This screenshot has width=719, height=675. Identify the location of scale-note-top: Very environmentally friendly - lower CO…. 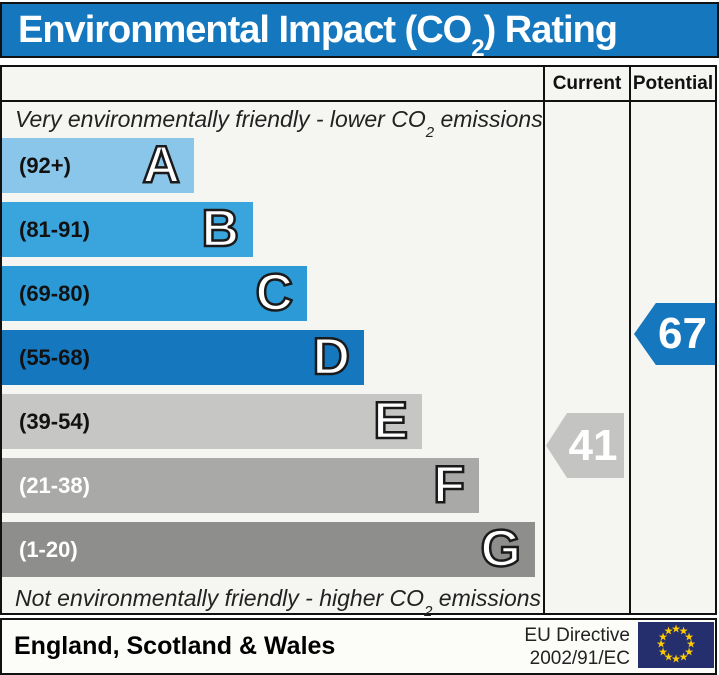
(279, 123).